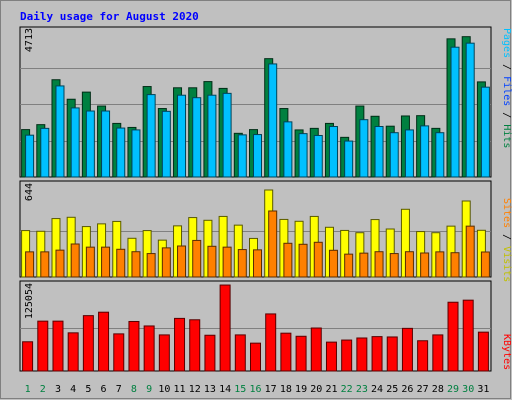 This screenshot has height=400, width=512. What do you see at coordinates (134, 389) in the screenshot?
I see `day-label-8: 8` at bounding box center [134, 389].